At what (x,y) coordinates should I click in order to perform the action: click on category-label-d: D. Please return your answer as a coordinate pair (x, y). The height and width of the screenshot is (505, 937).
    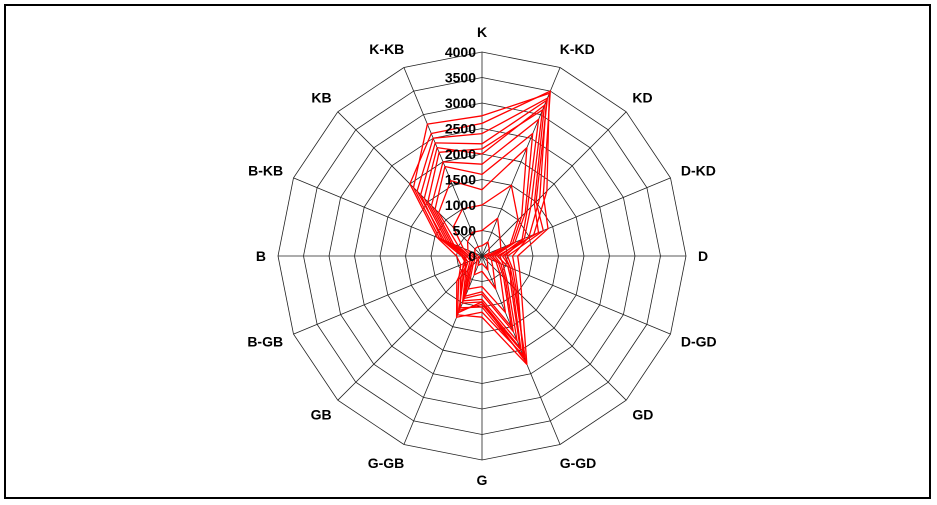
    Looking at the image, I should click on (703, 256).